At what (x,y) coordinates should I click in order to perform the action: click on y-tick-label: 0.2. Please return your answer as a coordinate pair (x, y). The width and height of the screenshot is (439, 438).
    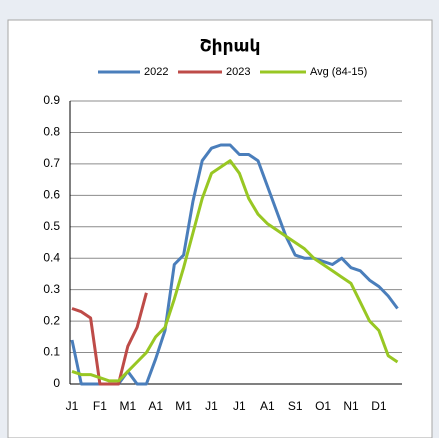
    Looking at the image, I should click on (51, 320).